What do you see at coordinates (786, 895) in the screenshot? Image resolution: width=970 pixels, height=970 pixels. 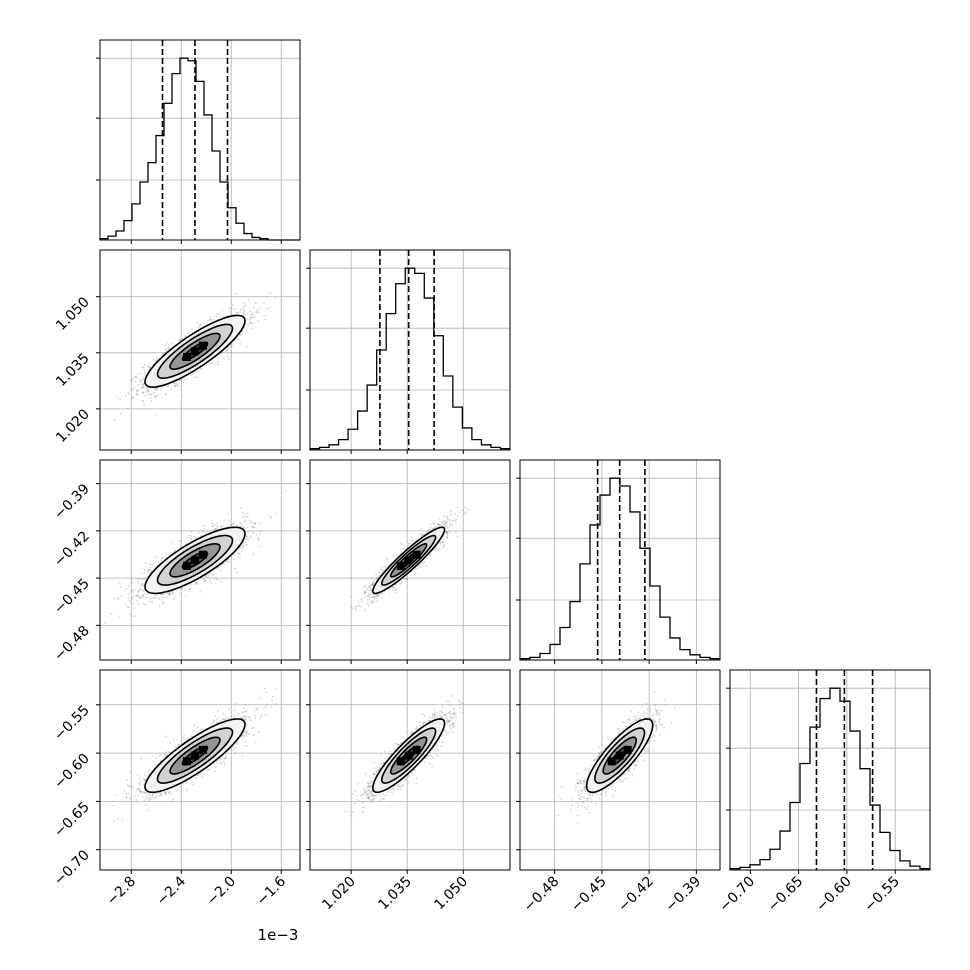 I see `x-tick-label: −0.65` at bounding box center [786, 895].